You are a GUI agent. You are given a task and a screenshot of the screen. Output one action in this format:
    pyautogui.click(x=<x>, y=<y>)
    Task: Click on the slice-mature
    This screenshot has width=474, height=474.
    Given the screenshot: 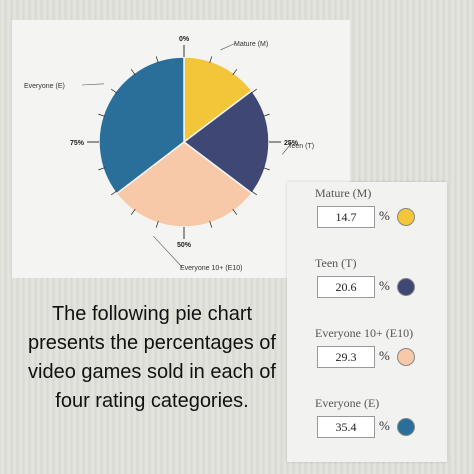 What is the action you would take?
    pyautogui.click(x=218, y=100)
    